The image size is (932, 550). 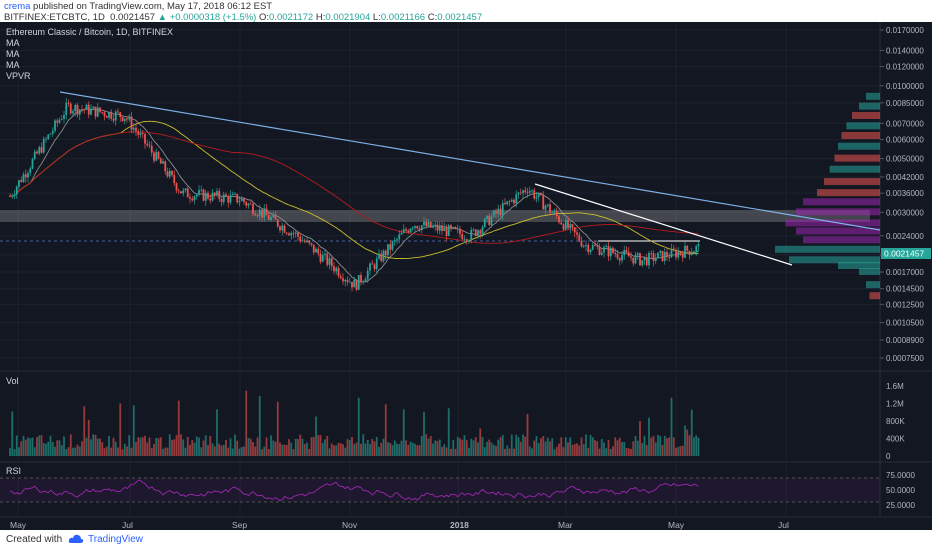 I want to click on price-tick-label: 0.0036000, so click(x=905, y=193).